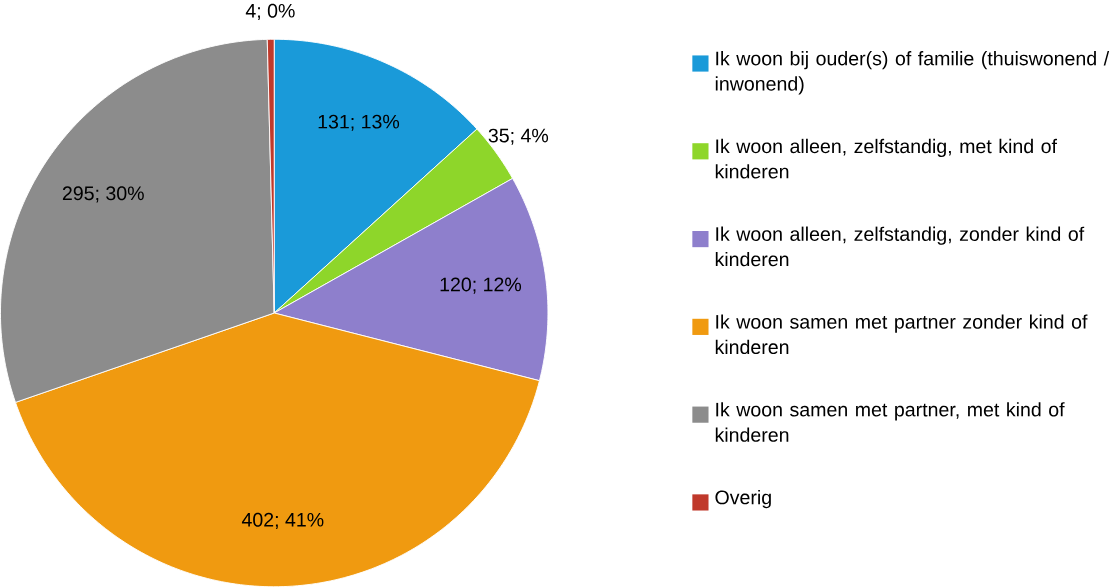 The image size is (1113, 587). What do you see at coordinates (359, 122) in the screenshot?
I see `data-label: 131; 13%` at bounding box center [359, 122].